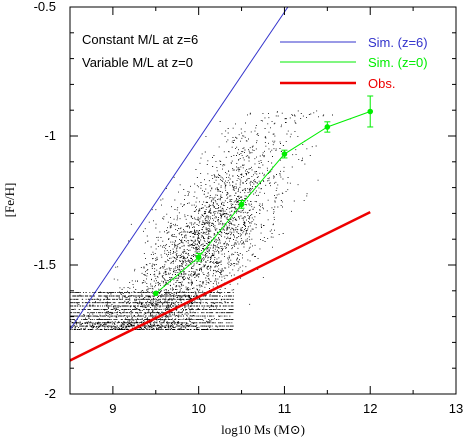  What do you see at coordinates (112, 408) in the screenshot?
I see `x-tick-label: 9` at bounding box center [112, 408].